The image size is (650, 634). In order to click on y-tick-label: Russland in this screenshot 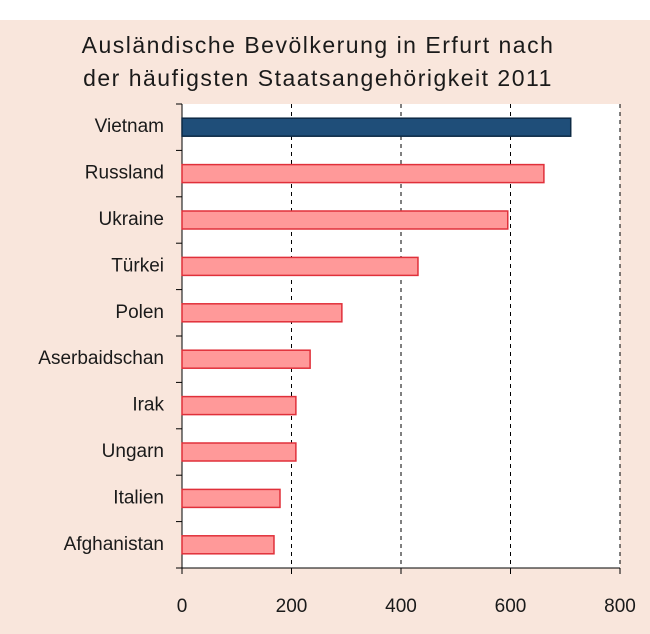, I will do `click(124, 173)`.